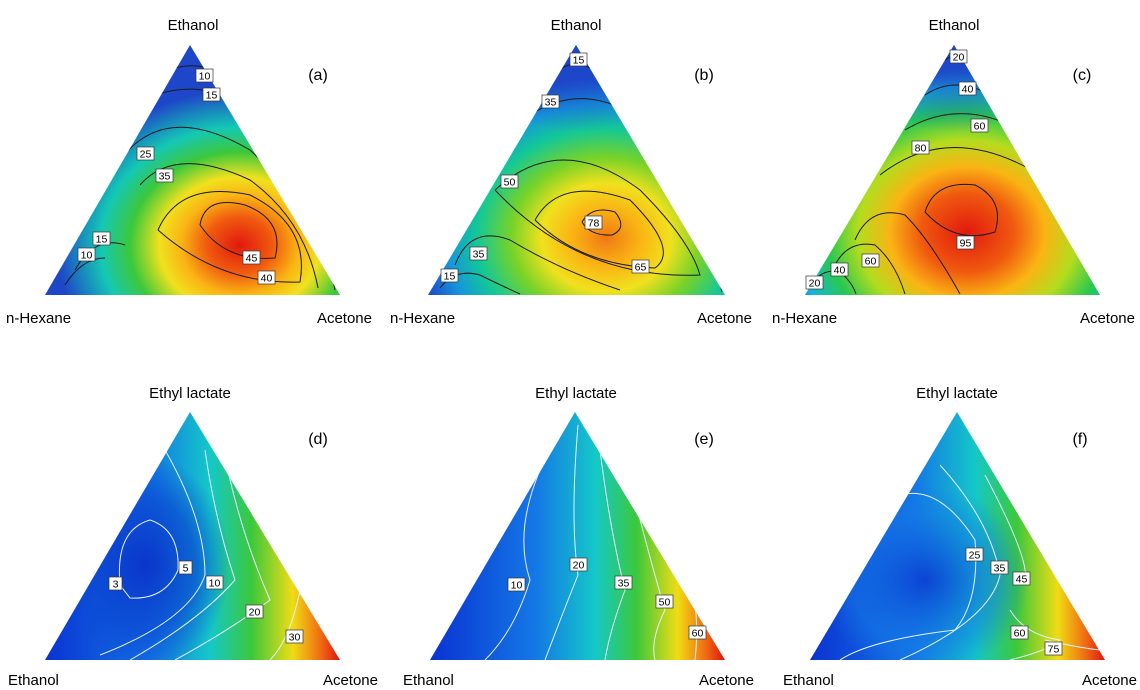 The width and height of the screenshot is (1140, 690). What do you see at coordinates (537, 263) in the screenshot?
I see `contour-line-35-bottom` at bounding box center [537, 263].